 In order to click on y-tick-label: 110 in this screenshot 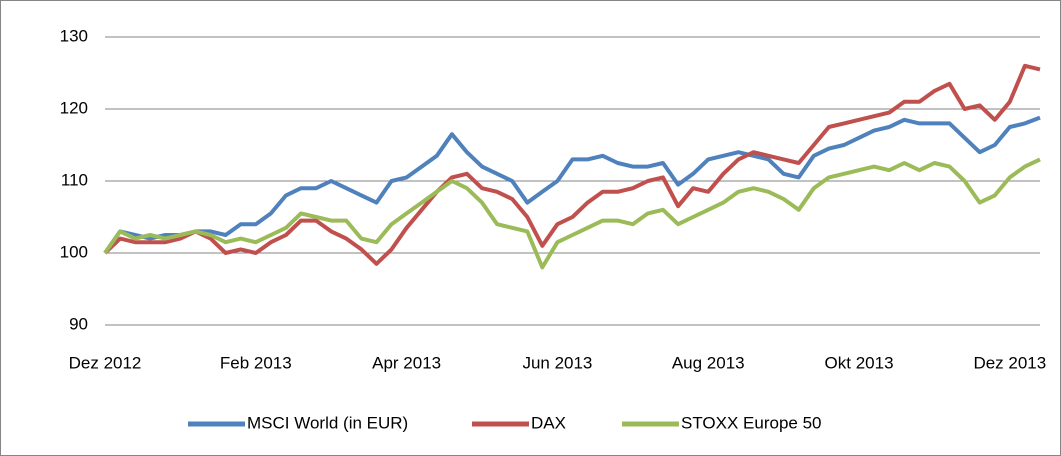, I will do `click(74, 179)`.